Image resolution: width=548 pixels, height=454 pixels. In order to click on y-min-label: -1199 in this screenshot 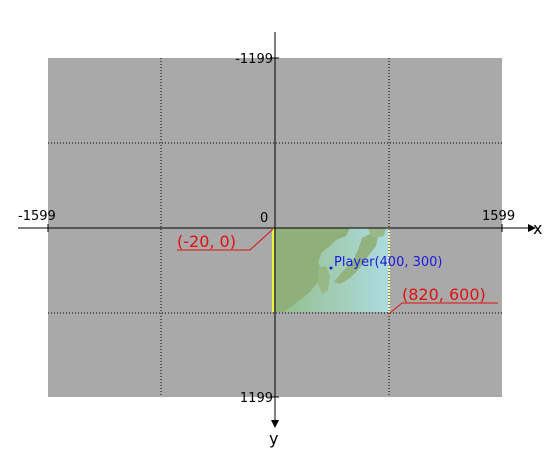, I will do `click(254, 59)`.